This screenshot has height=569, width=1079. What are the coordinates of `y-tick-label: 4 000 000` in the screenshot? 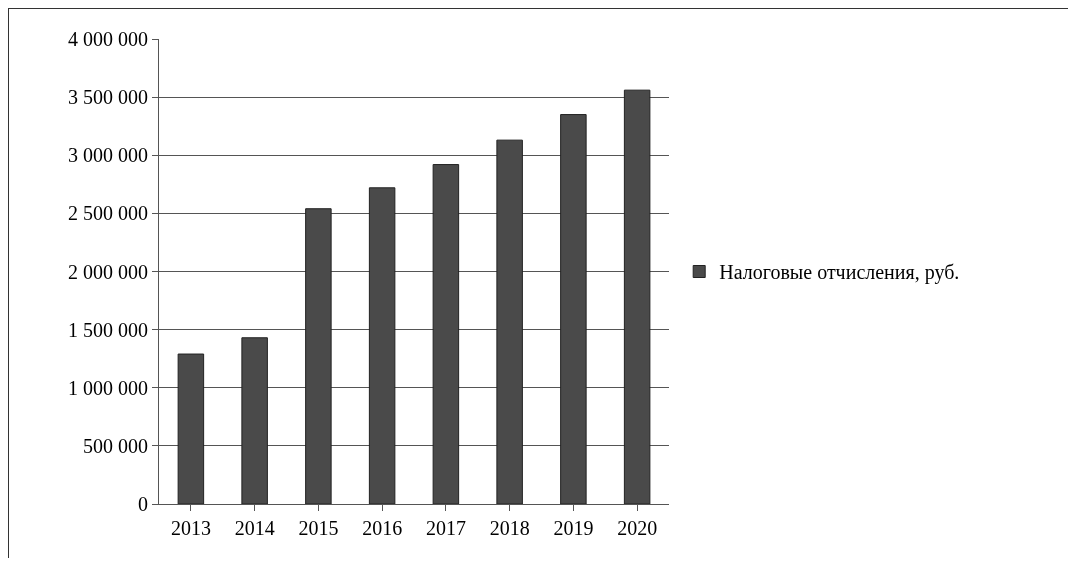 It's located at (108, 39).